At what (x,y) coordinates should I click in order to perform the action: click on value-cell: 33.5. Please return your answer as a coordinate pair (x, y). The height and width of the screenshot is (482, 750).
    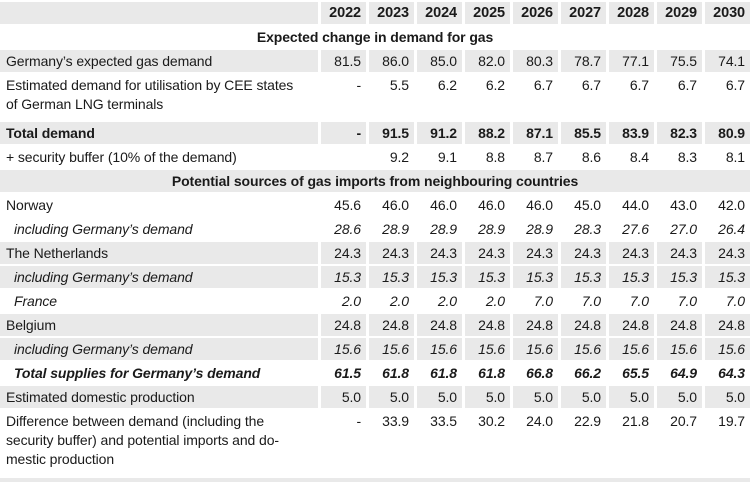
    Looking at the image, I should click on (443, 421).